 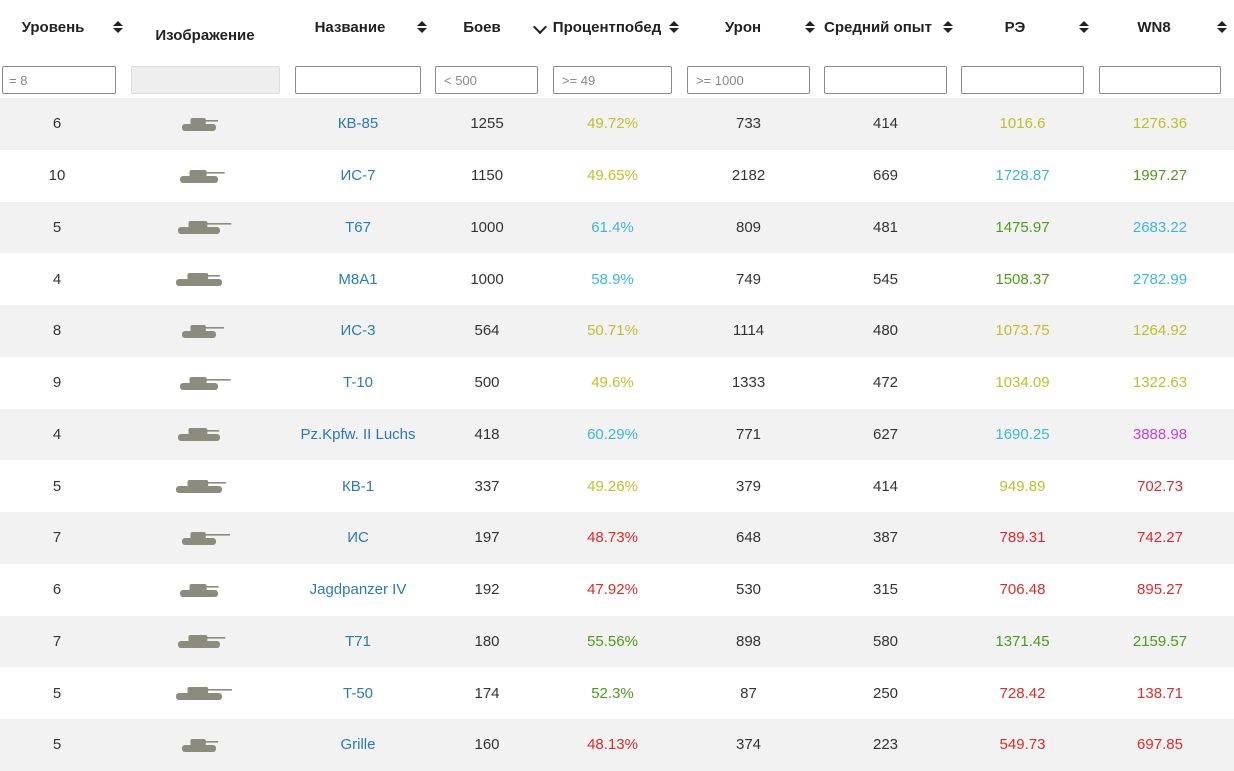 What do you see at coordinates (612, 642) in the screenshot?
I see `cell-winrate: 55.56%` at bounding box center [612, 642].